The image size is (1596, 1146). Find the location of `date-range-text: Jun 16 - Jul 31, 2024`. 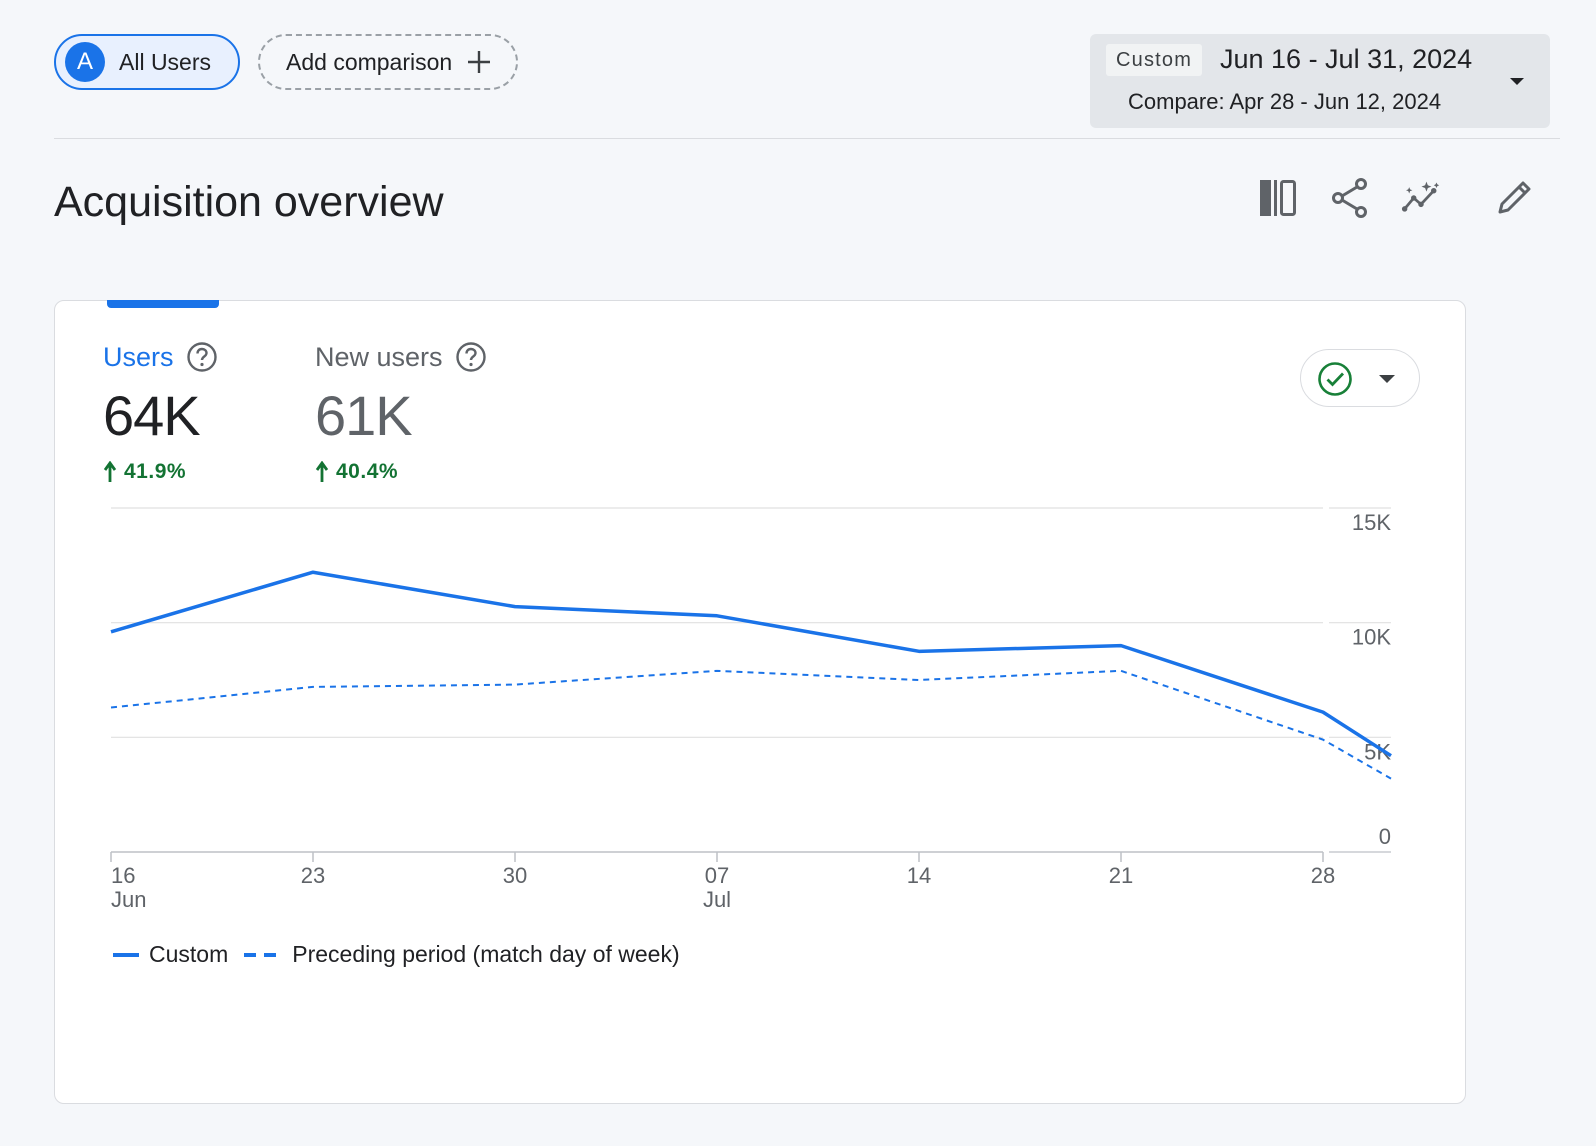

date-range-text: Jun 16 - Jul 31, 2024 is located at coordinates (1346, 59).